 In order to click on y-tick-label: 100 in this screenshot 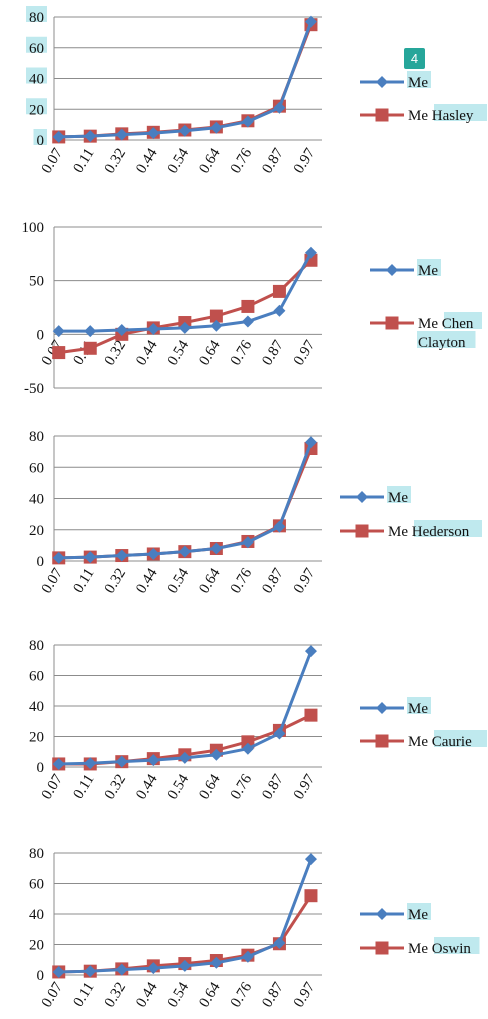, I will do `click(33, 228)`.